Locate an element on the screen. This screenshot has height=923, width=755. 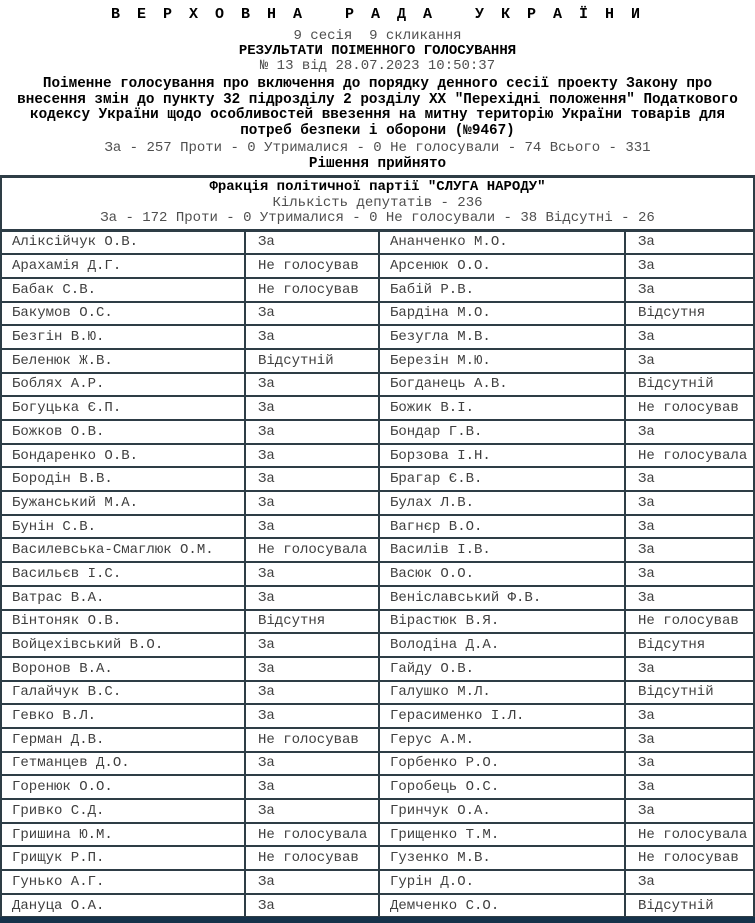
deputy-name: Бондаренко О.В. is located at coordinates (75, 455).